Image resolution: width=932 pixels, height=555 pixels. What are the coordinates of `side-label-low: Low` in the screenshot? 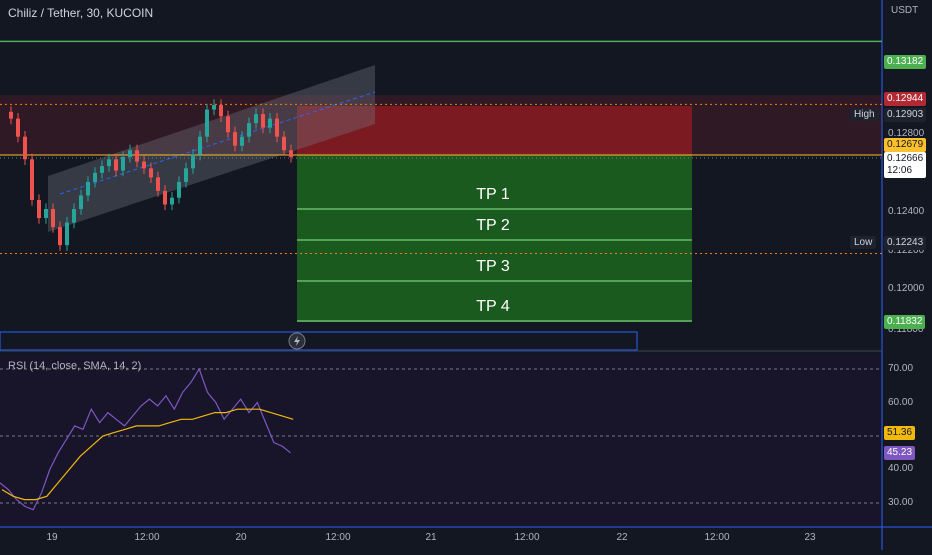 It's located at (863, 242).